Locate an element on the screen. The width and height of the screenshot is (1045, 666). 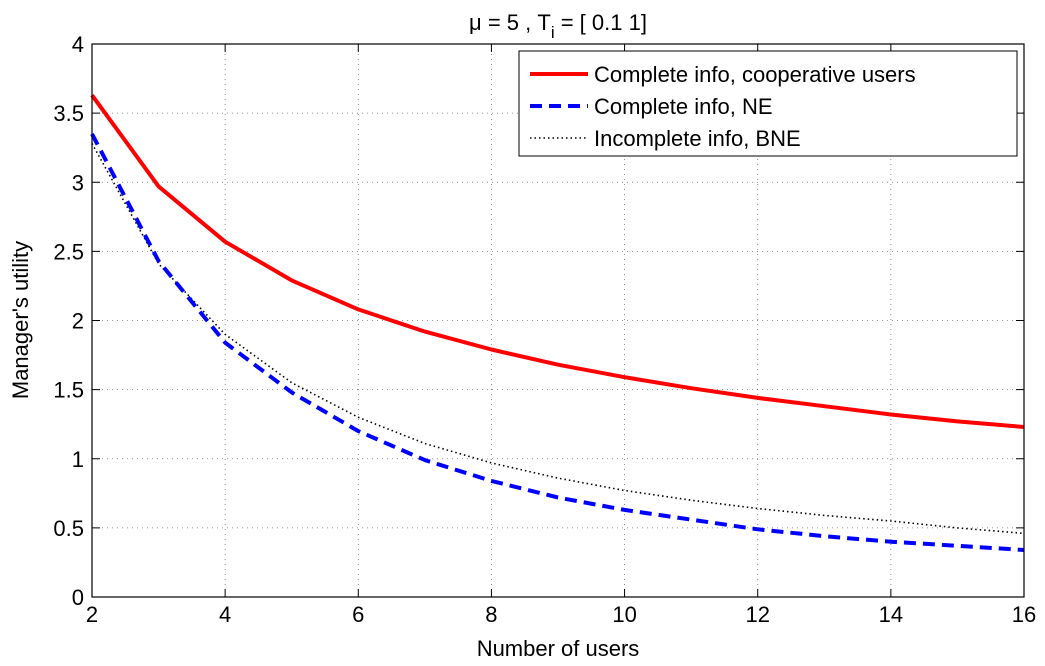
y-tick-label: 2.5 is located at coordinates (68, 251).